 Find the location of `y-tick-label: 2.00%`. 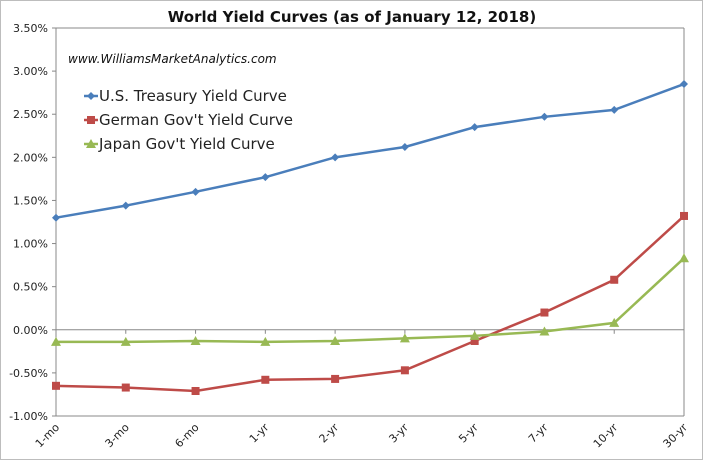

y-tick-label: 2.00% is located at coordinates (30, 157).